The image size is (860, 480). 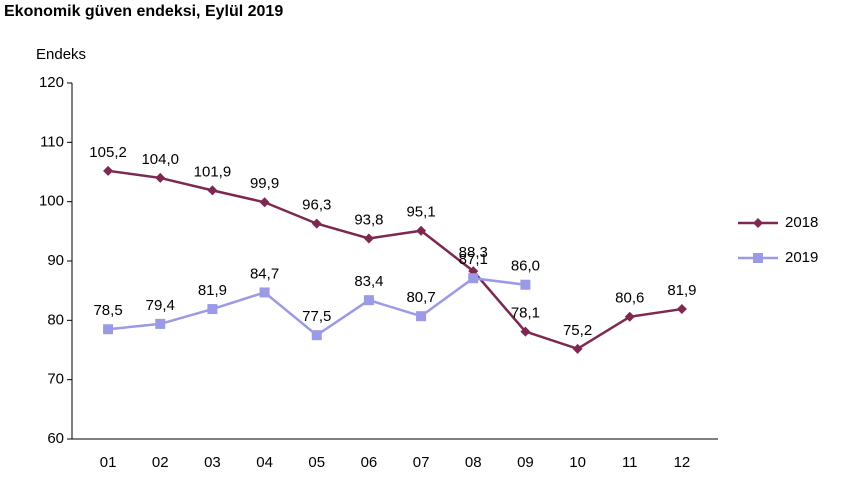 What do you see at coordinates (212, 462) in the screenshot?
I see `x-tick-label: 03` at bounding box center [212, 462].